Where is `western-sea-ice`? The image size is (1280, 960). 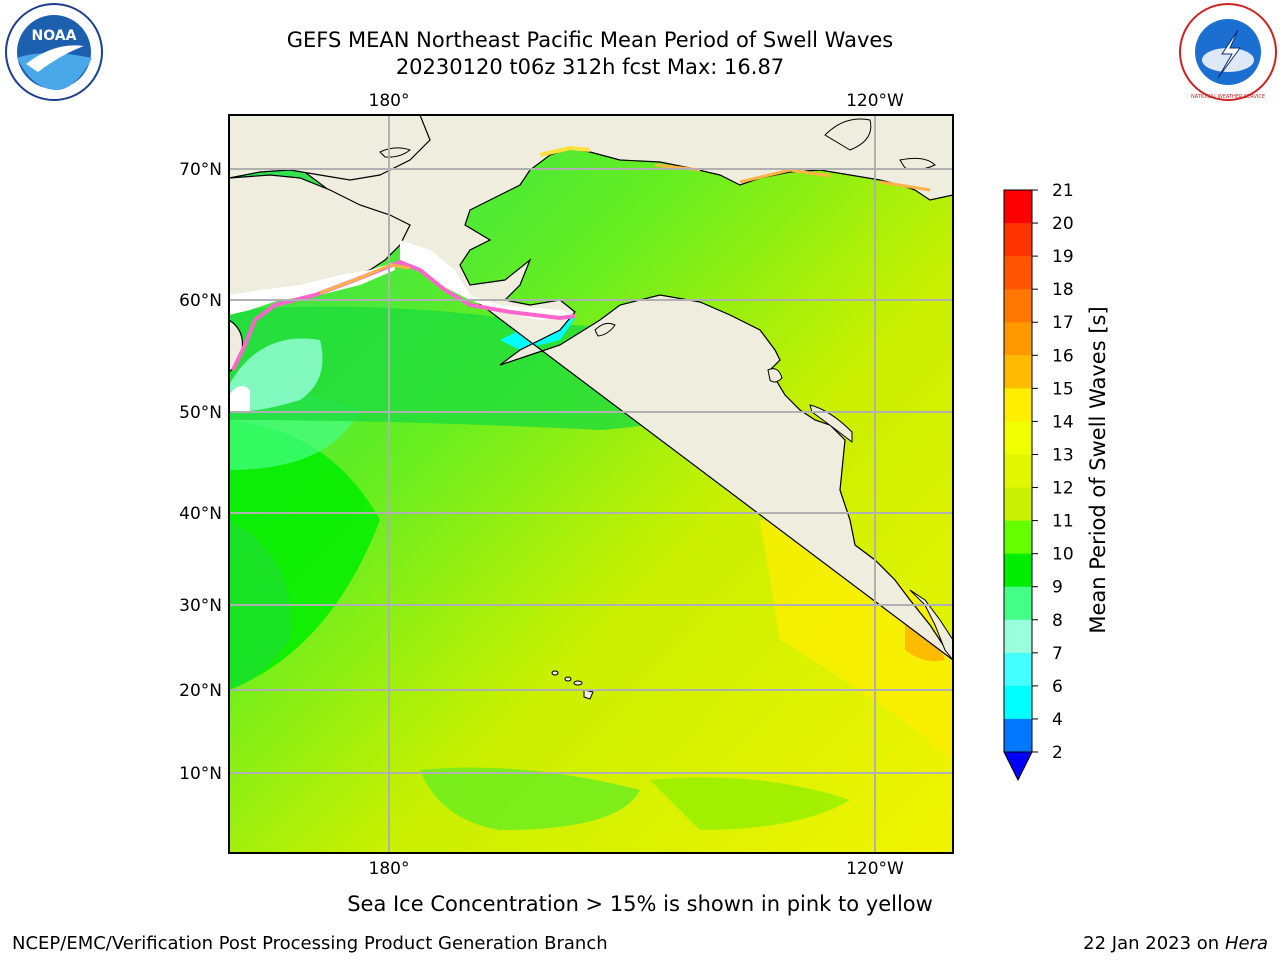 western-sea-ice is located at coordinates (312, 288).